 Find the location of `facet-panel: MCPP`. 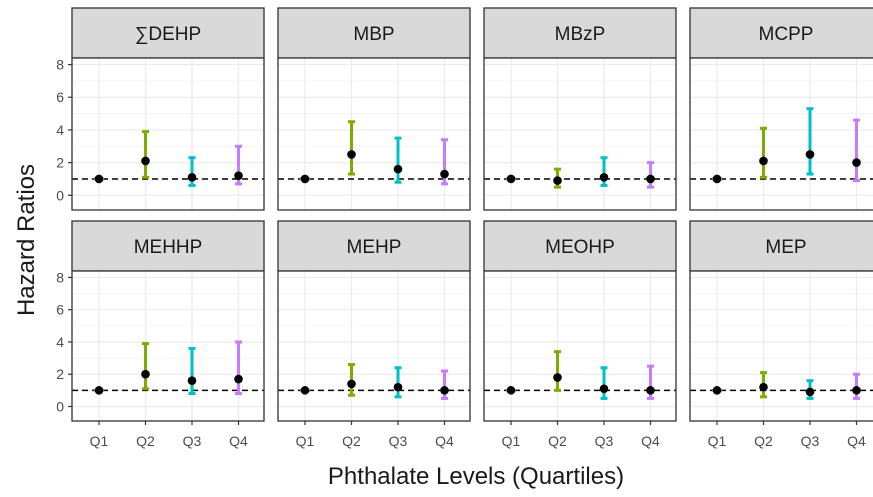

facet-panel: MCPP is located at coordinates (781, 109).